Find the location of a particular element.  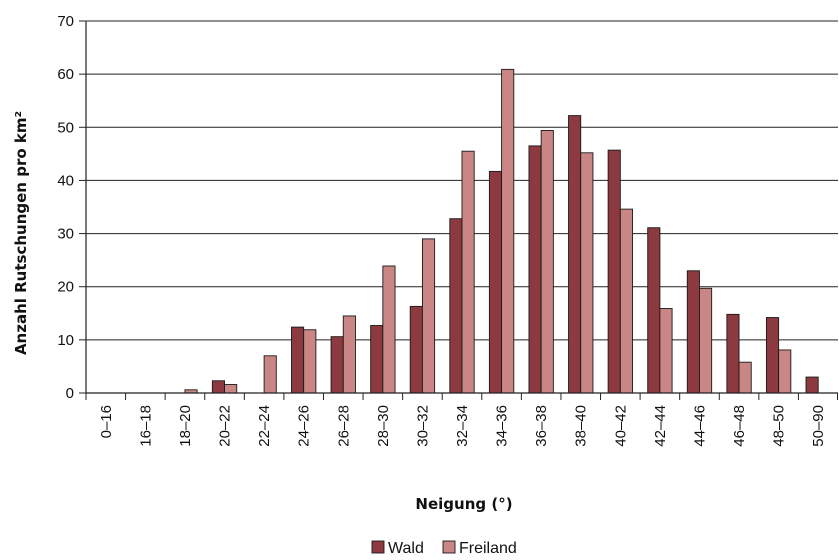

y-tick-label: 10 is located at coordinates (65, 340).